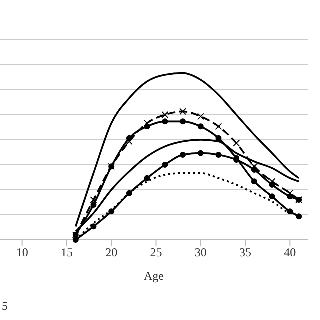 This screenshot has width=320, height=320. Describe the element at coordinates (154, 276) in the screenshot. I see `x-axis-title: Age` at that location.